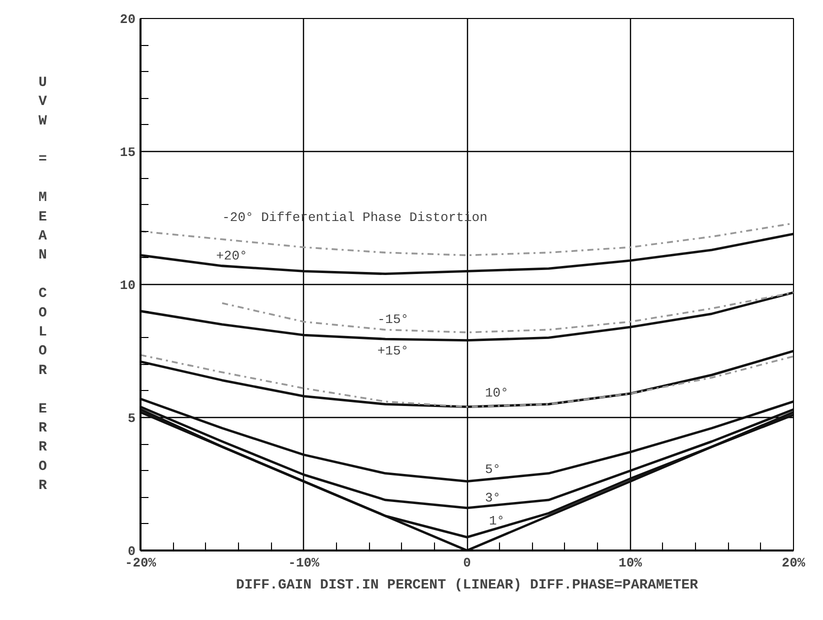 Image resolution: width=823 pixels, height=620 pixels. What do you see at coordinates (467, 563) in the screenshot?
I see `x-tick-label: 0` at bounding box center [467, 563].